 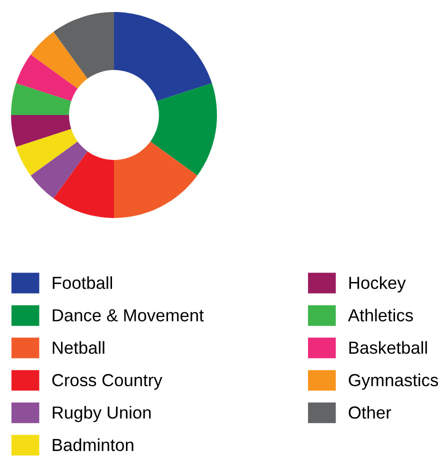 What do you see at coordinates (393, 382) in the screenshot?
I see `legend-label: Gymnastics` at bounding box center [393, 382].